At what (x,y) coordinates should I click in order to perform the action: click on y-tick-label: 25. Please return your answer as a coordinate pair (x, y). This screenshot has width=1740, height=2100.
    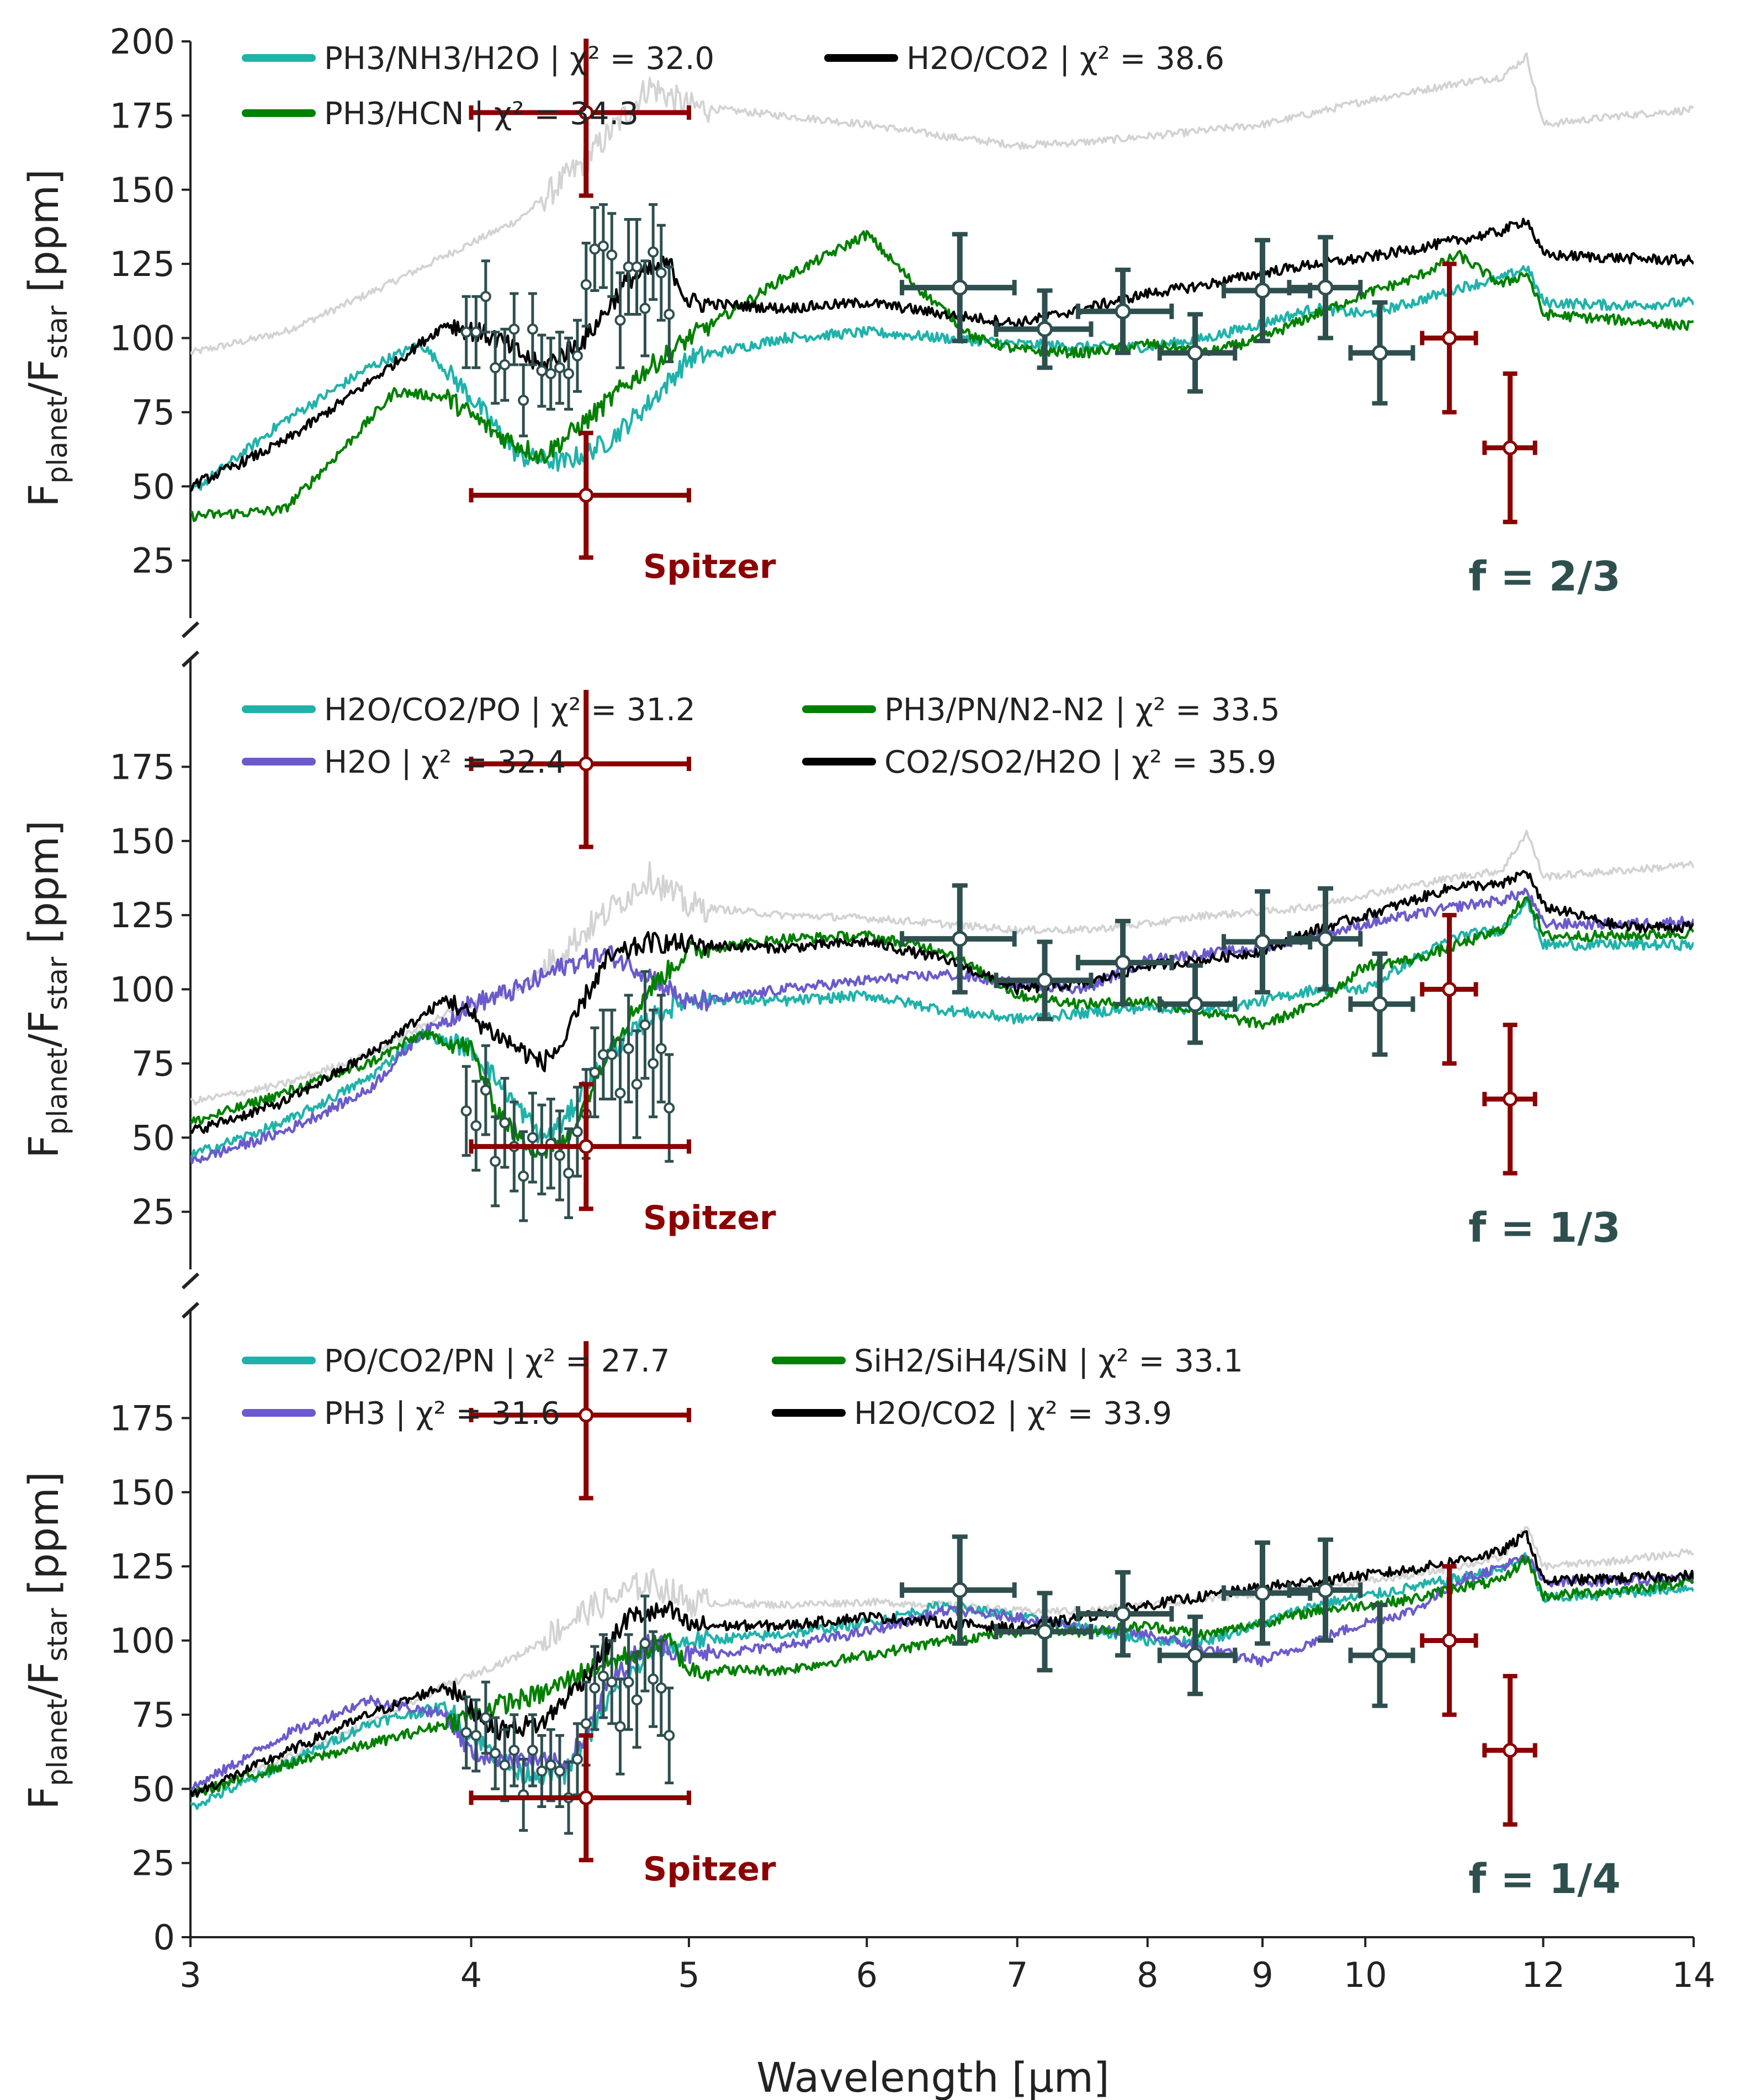
    Looking at the image, I should click on (153, 561).